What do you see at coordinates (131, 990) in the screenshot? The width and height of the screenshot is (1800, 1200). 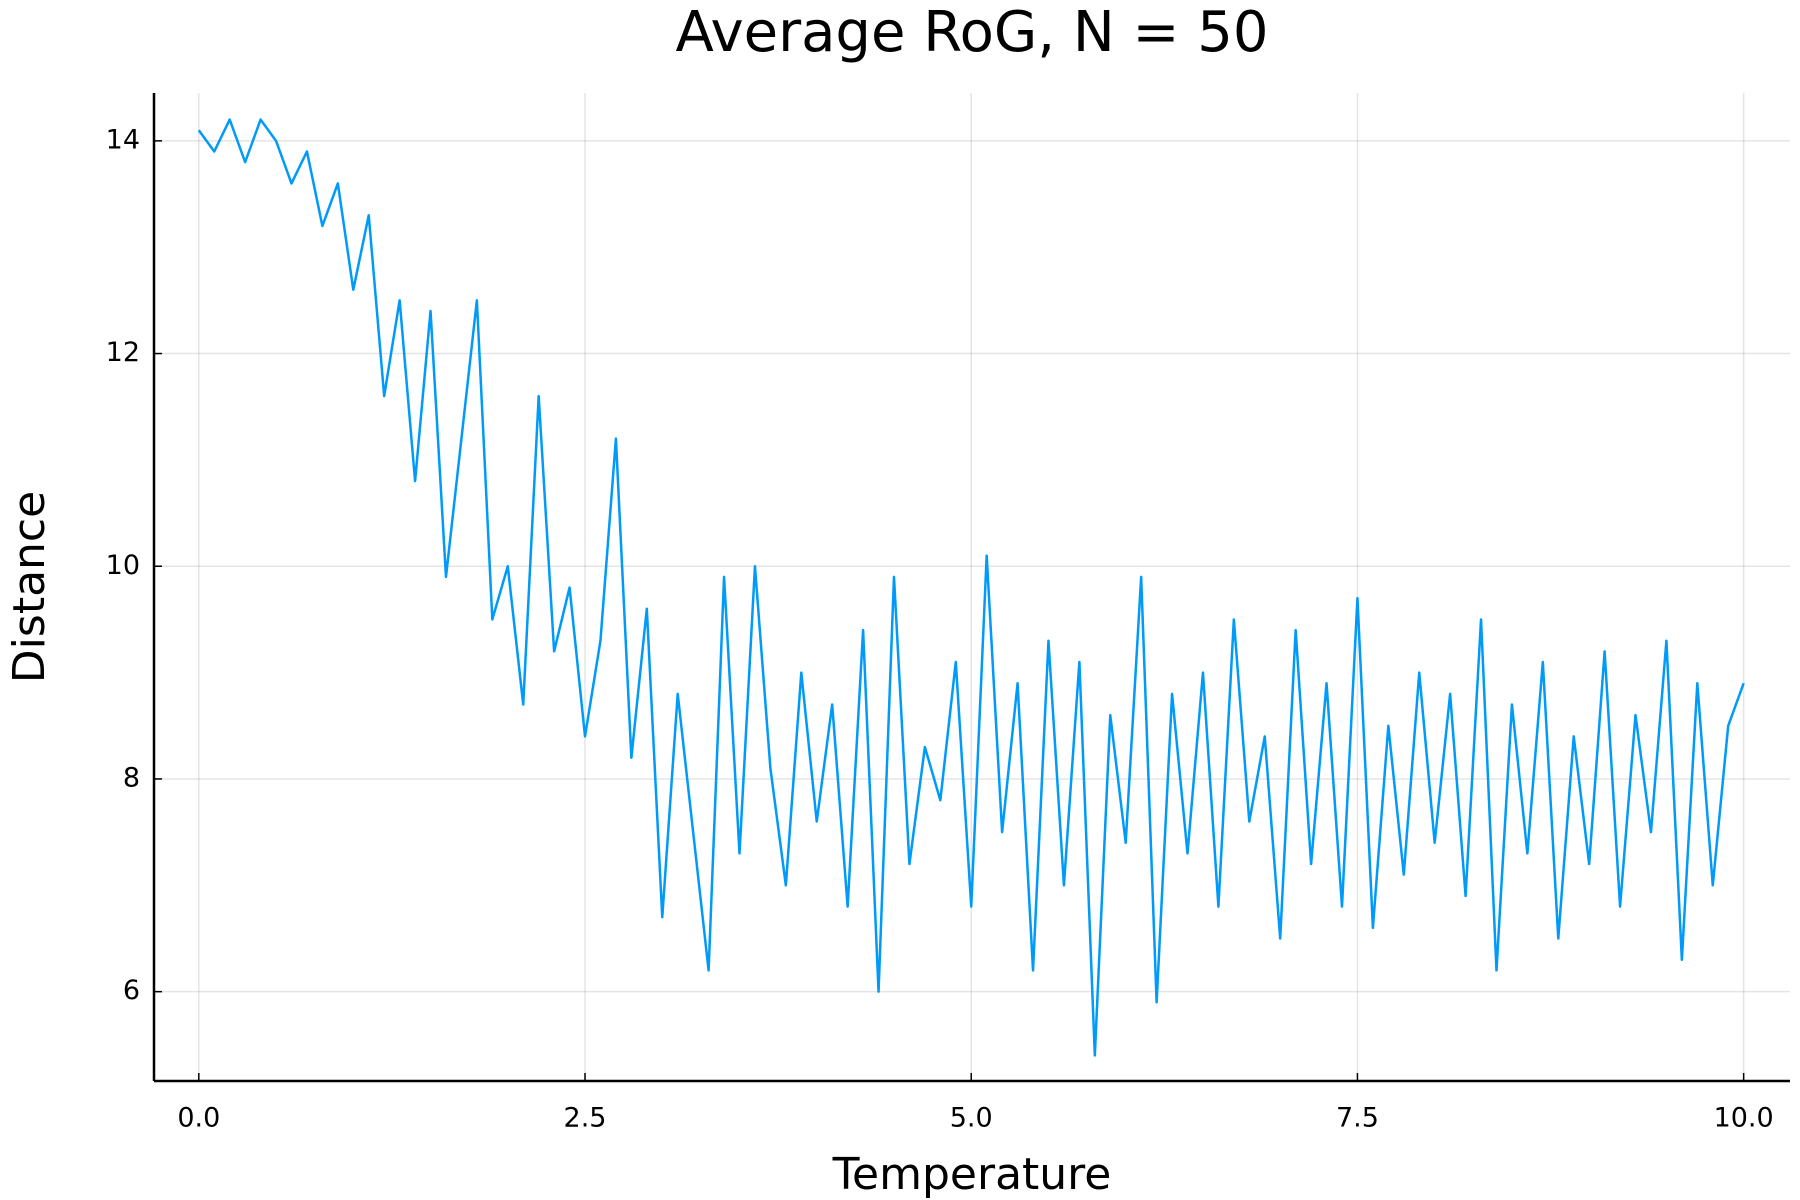 I see `y-tick-label: 6` at bounding box center [131, 990].